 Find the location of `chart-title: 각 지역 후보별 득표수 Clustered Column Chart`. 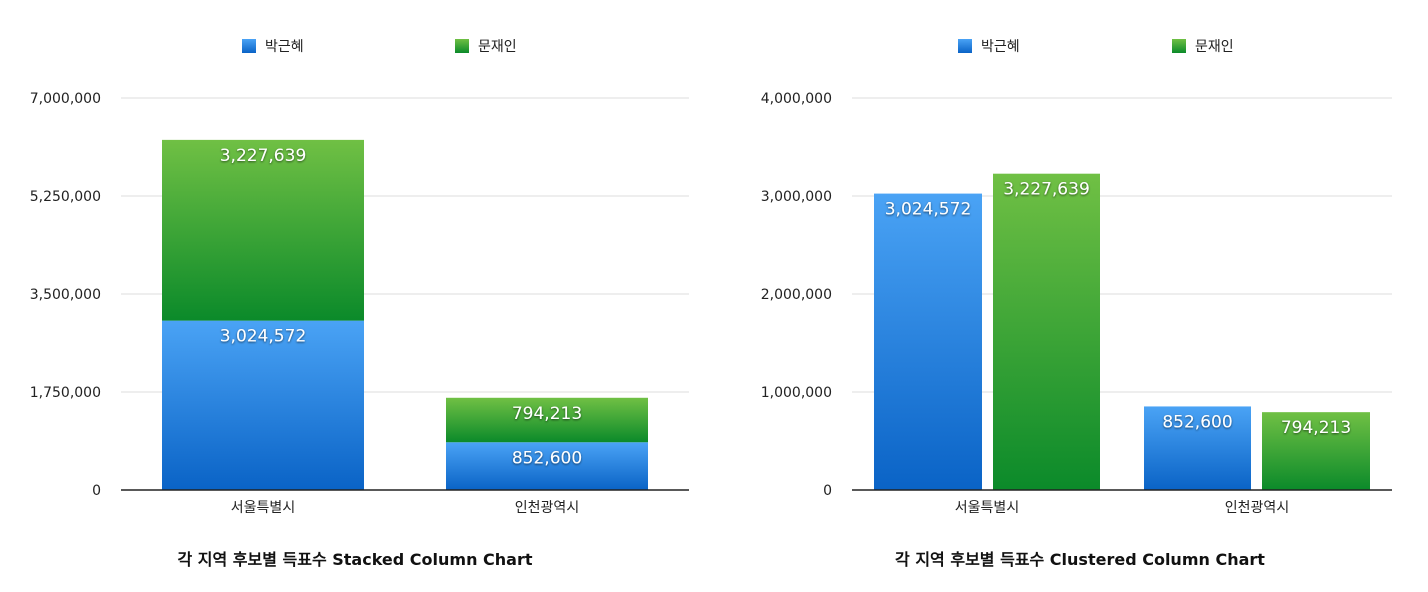

chart-title: 각 지역 후보별 득표수 Clustered Column Chart is located at coordinates (1080, 559).